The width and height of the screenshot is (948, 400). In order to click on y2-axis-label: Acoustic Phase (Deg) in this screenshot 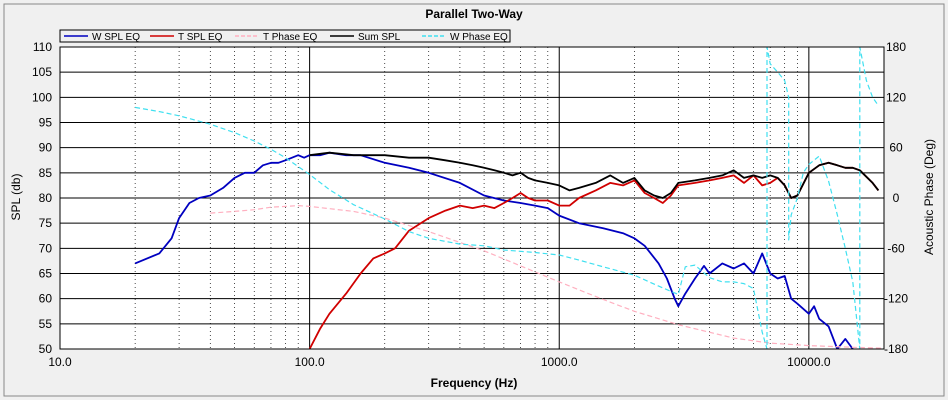, I will do `click(929, 197)`.